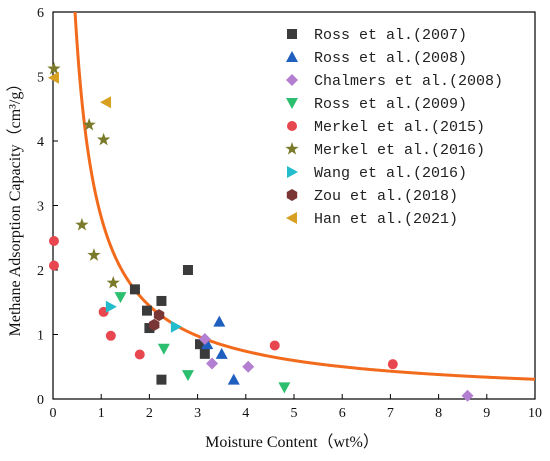 This screenshot has height=461, width=550. Describe the element at coordinates (486, 413) in the screenshot. I see `x-tick-label: 9` at that location.